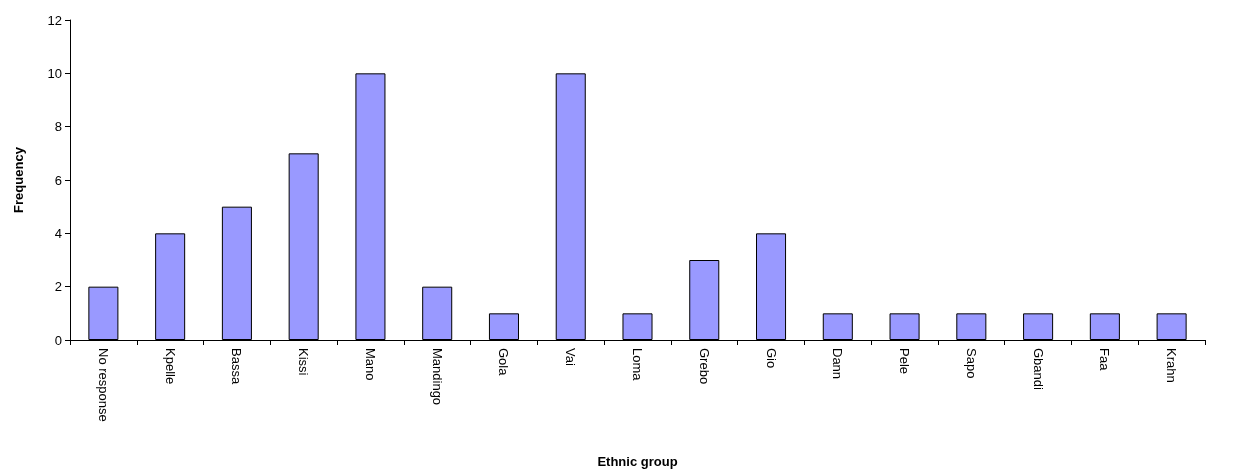  What do you see at coordinates (54, 73) in the screenshot?
I see `y-tick-label: 10` at bounding box center [54, 73].